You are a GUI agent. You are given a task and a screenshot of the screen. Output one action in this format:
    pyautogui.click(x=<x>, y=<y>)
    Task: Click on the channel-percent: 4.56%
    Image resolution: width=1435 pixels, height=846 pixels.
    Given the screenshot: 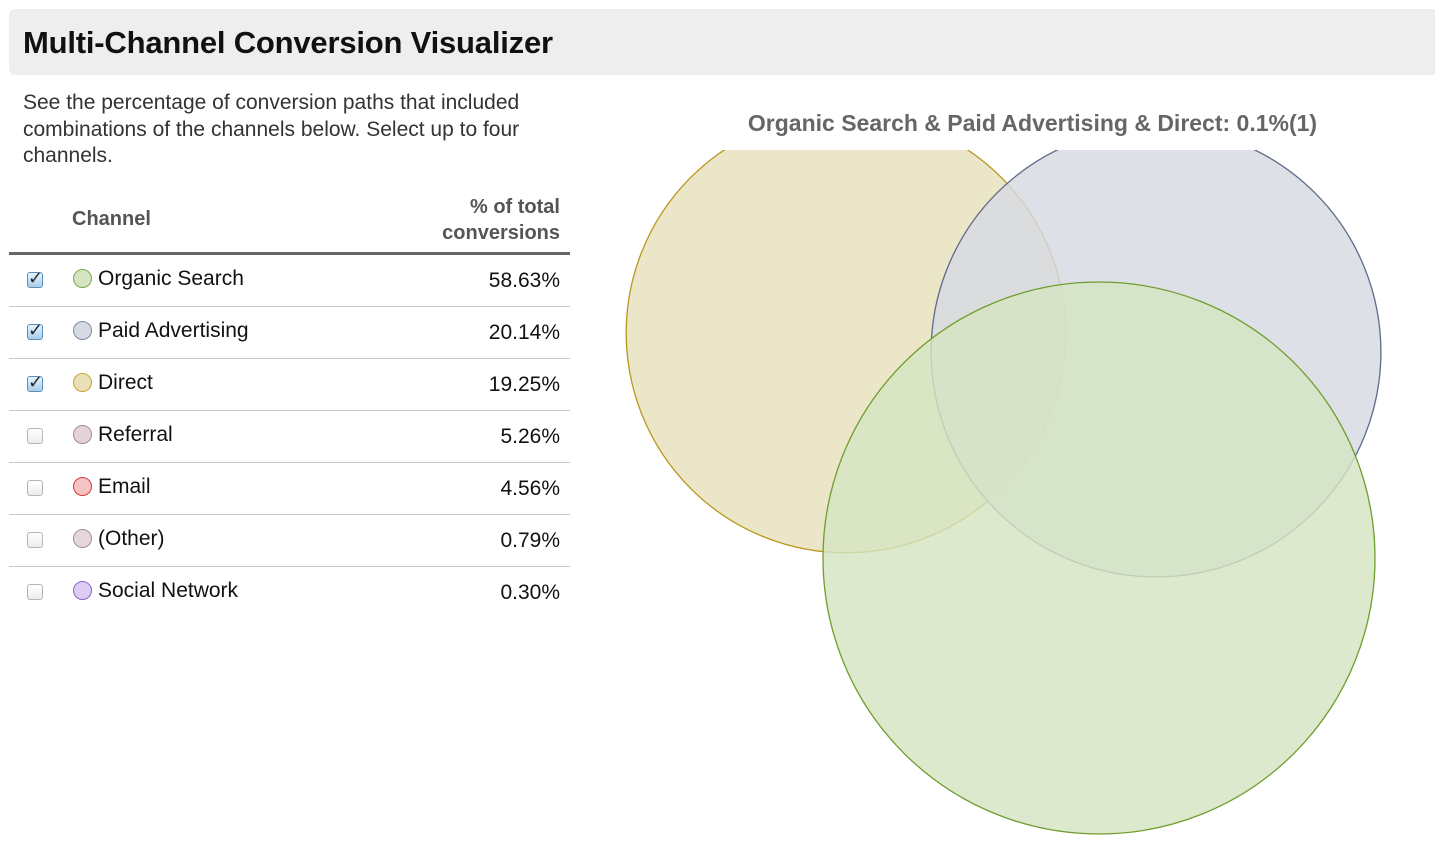 What is the action you would take?
    pyautogui.click(x=530, y=488)
    